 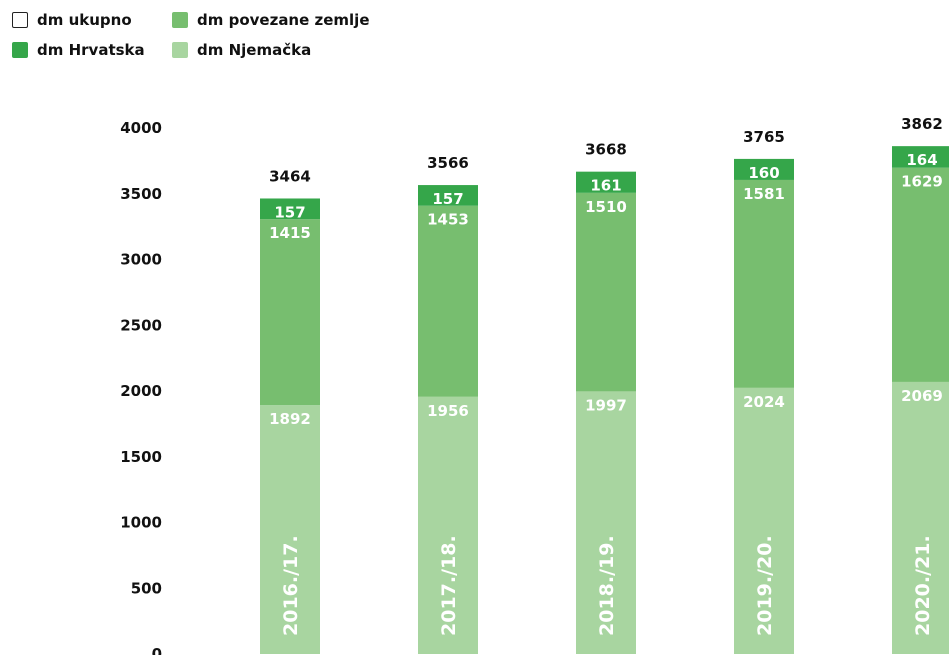 I want to click on bar-group-2017-18: 1956 1453 157 3566 2017./18., so click(x=448, y=404).